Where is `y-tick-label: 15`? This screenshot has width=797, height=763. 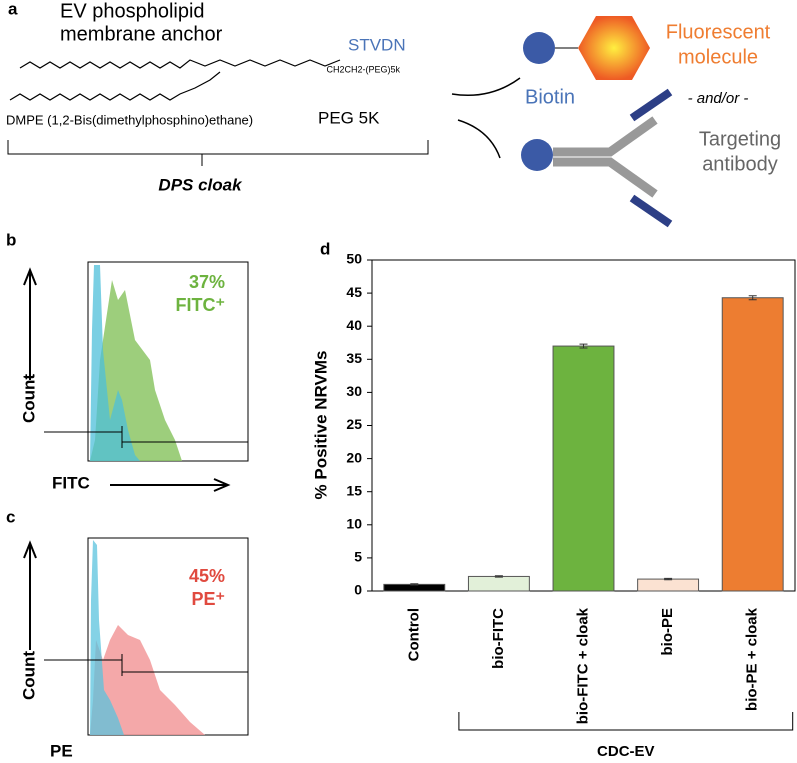
y-tick-label: 15 is located at coordinates (354, 490).